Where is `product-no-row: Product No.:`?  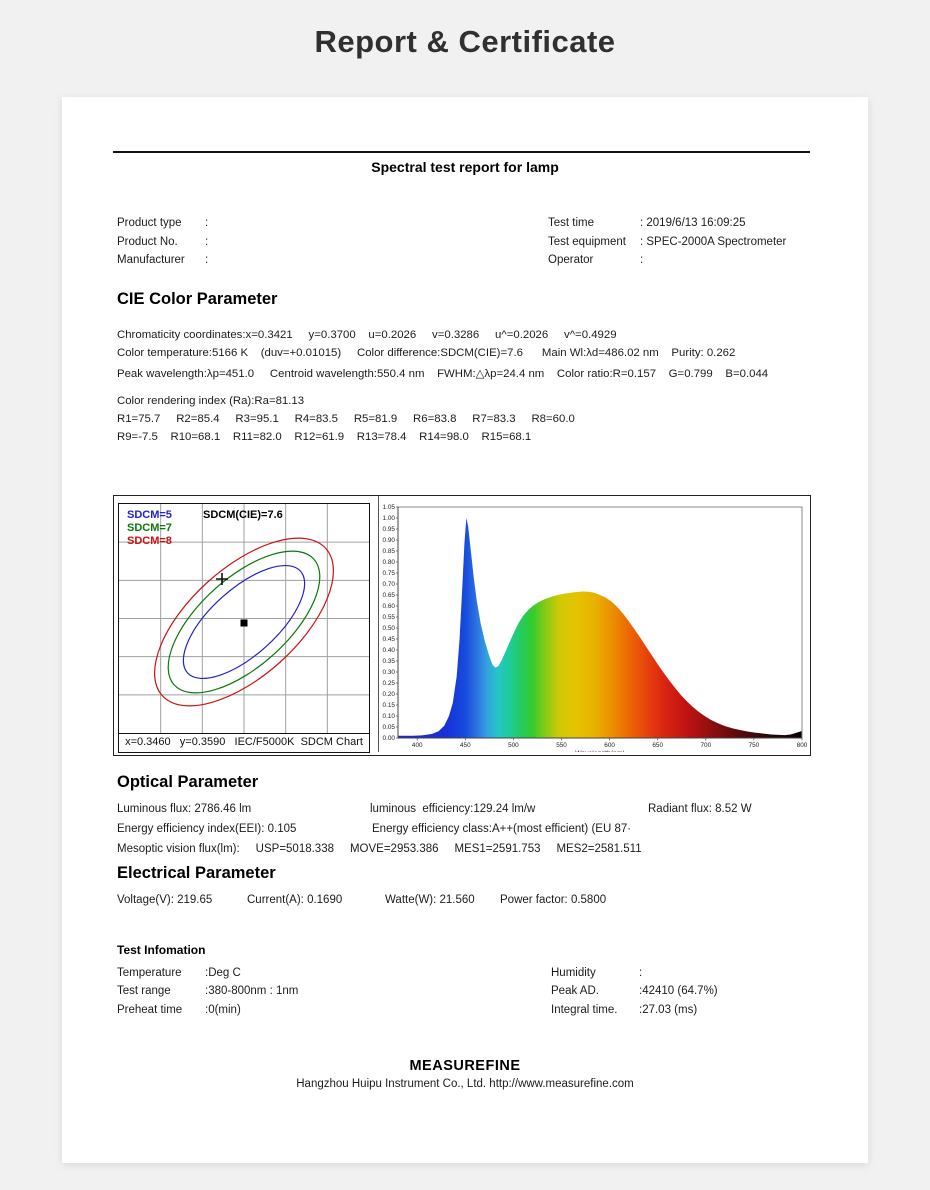
product-no-row: Product No.: is located at coordinates (267, 242).